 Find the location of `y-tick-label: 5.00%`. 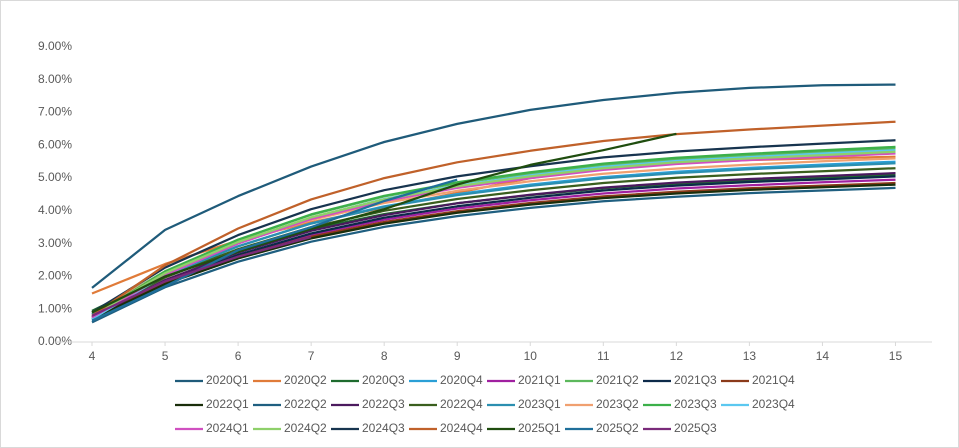

y-tick-label: 5.00% is located at coordinates (55, 177).